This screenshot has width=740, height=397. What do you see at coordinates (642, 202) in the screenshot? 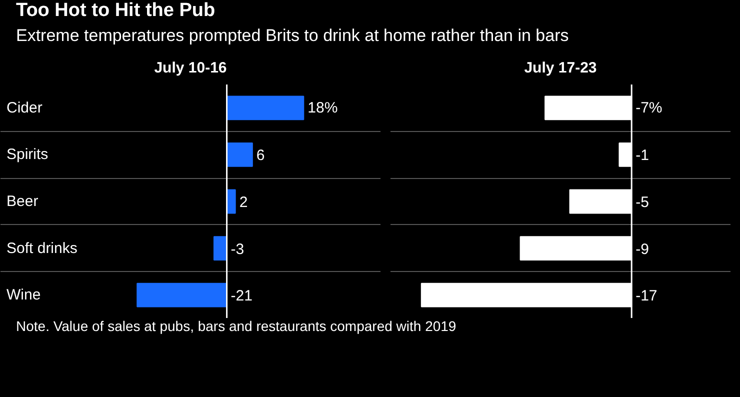
I see `data-label: -5` at bounding box center [642, 202].